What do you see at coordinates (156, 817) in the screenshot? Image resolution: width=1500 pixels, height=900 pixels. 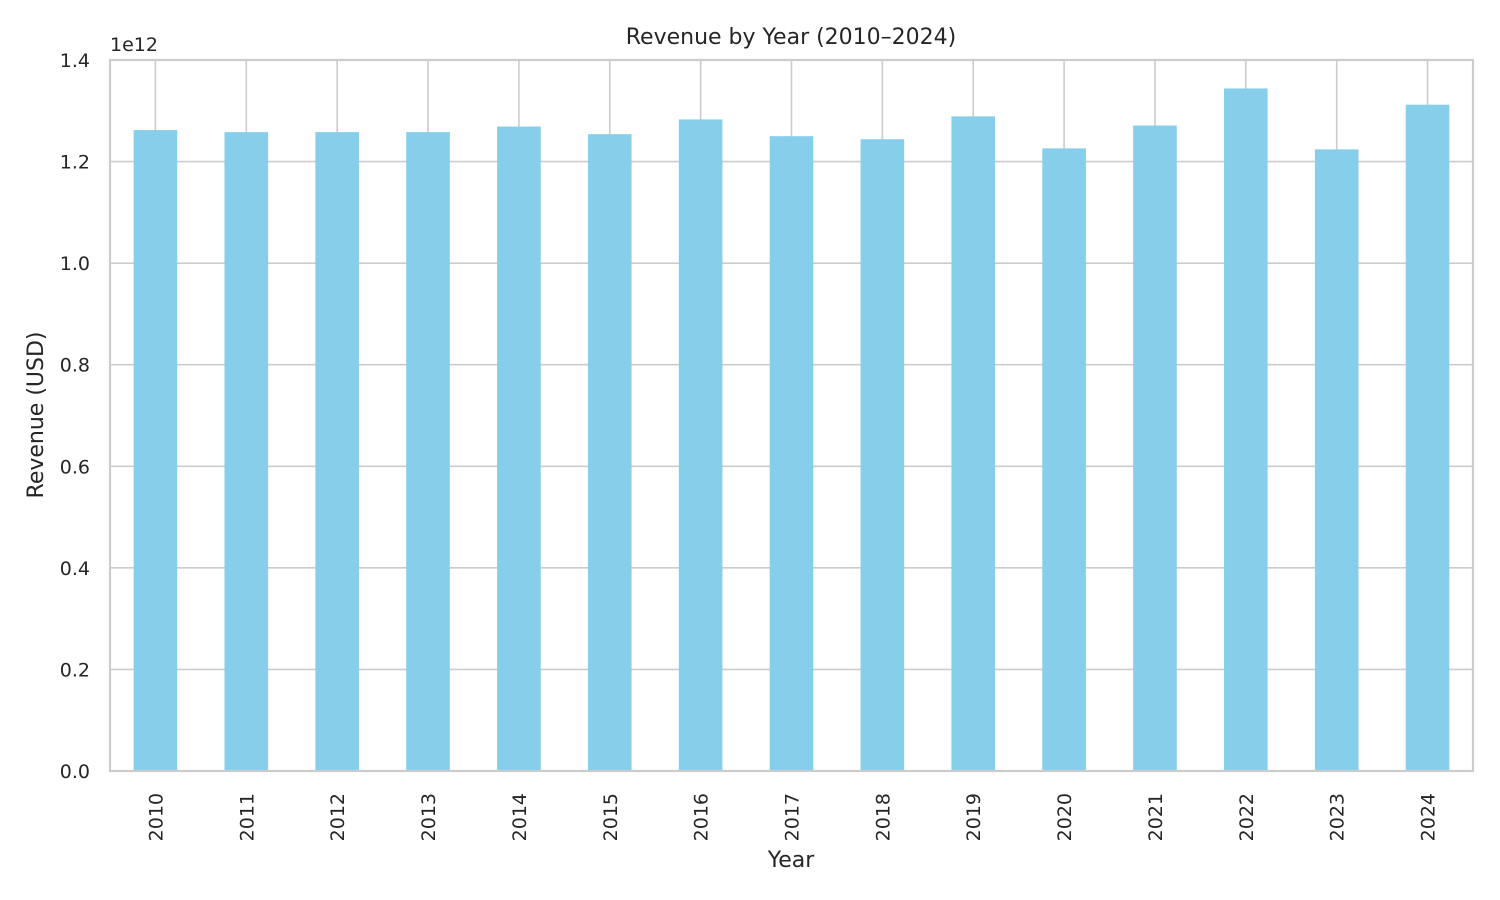 I see `x-tick-label: 2010` at bounding box center [156, 817].